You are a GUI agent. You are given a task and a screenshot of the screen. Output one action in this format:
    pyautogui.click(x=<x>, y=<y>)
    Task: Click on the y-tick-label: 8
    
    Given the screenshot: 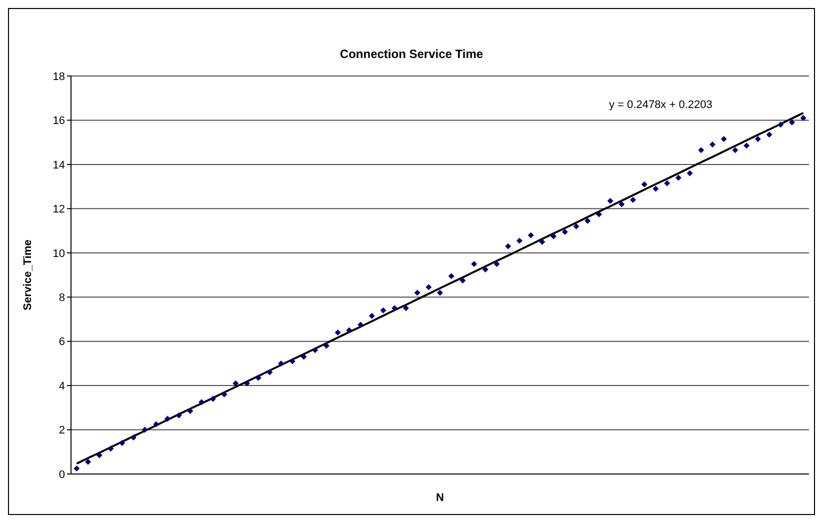 What is the action you would take?
    pyautogui.click(x=61, y=298)
    